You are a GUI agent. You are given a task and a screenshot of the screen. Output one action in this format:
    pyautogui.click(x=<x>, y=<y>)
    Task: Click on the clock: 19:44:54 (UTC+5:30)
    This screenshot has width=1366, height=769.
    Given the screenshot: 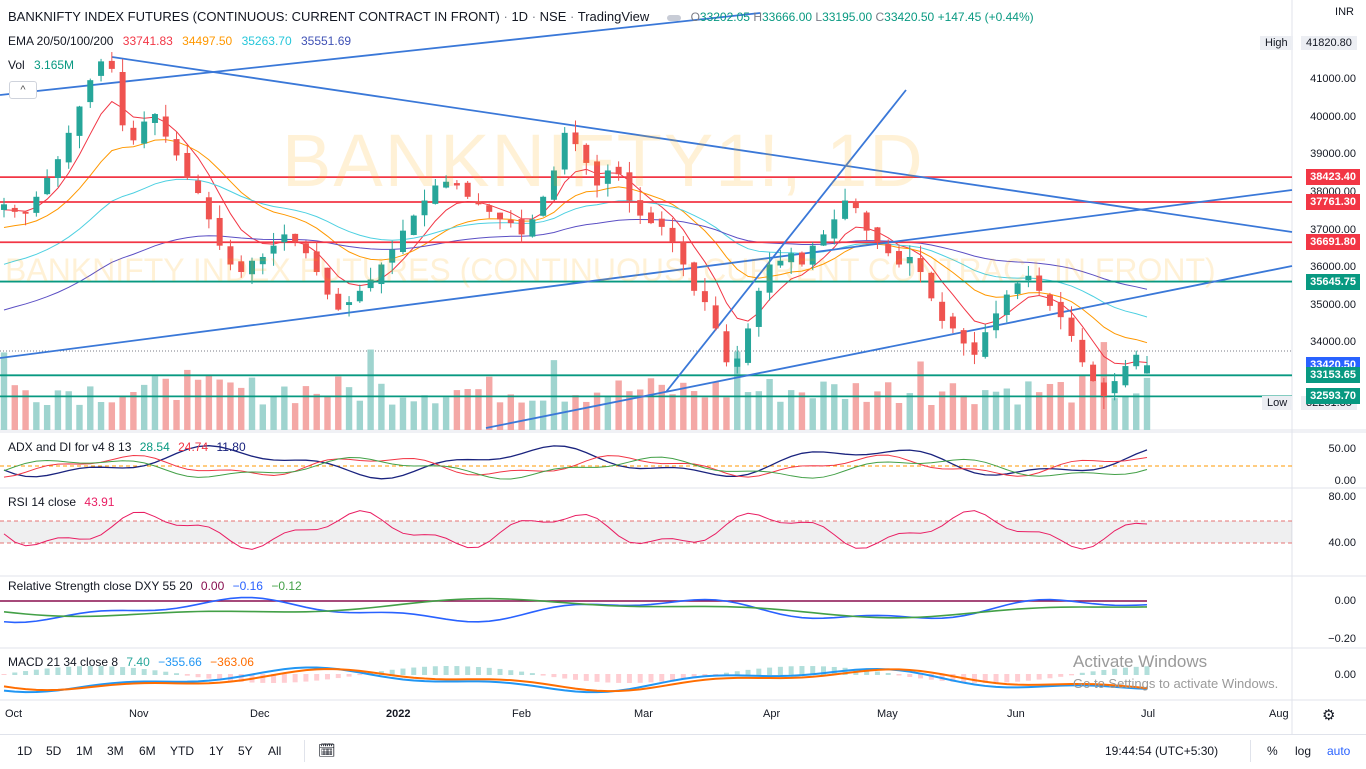 What is the action you would take?
    pyautogui.click(x=1162, y=751)
    